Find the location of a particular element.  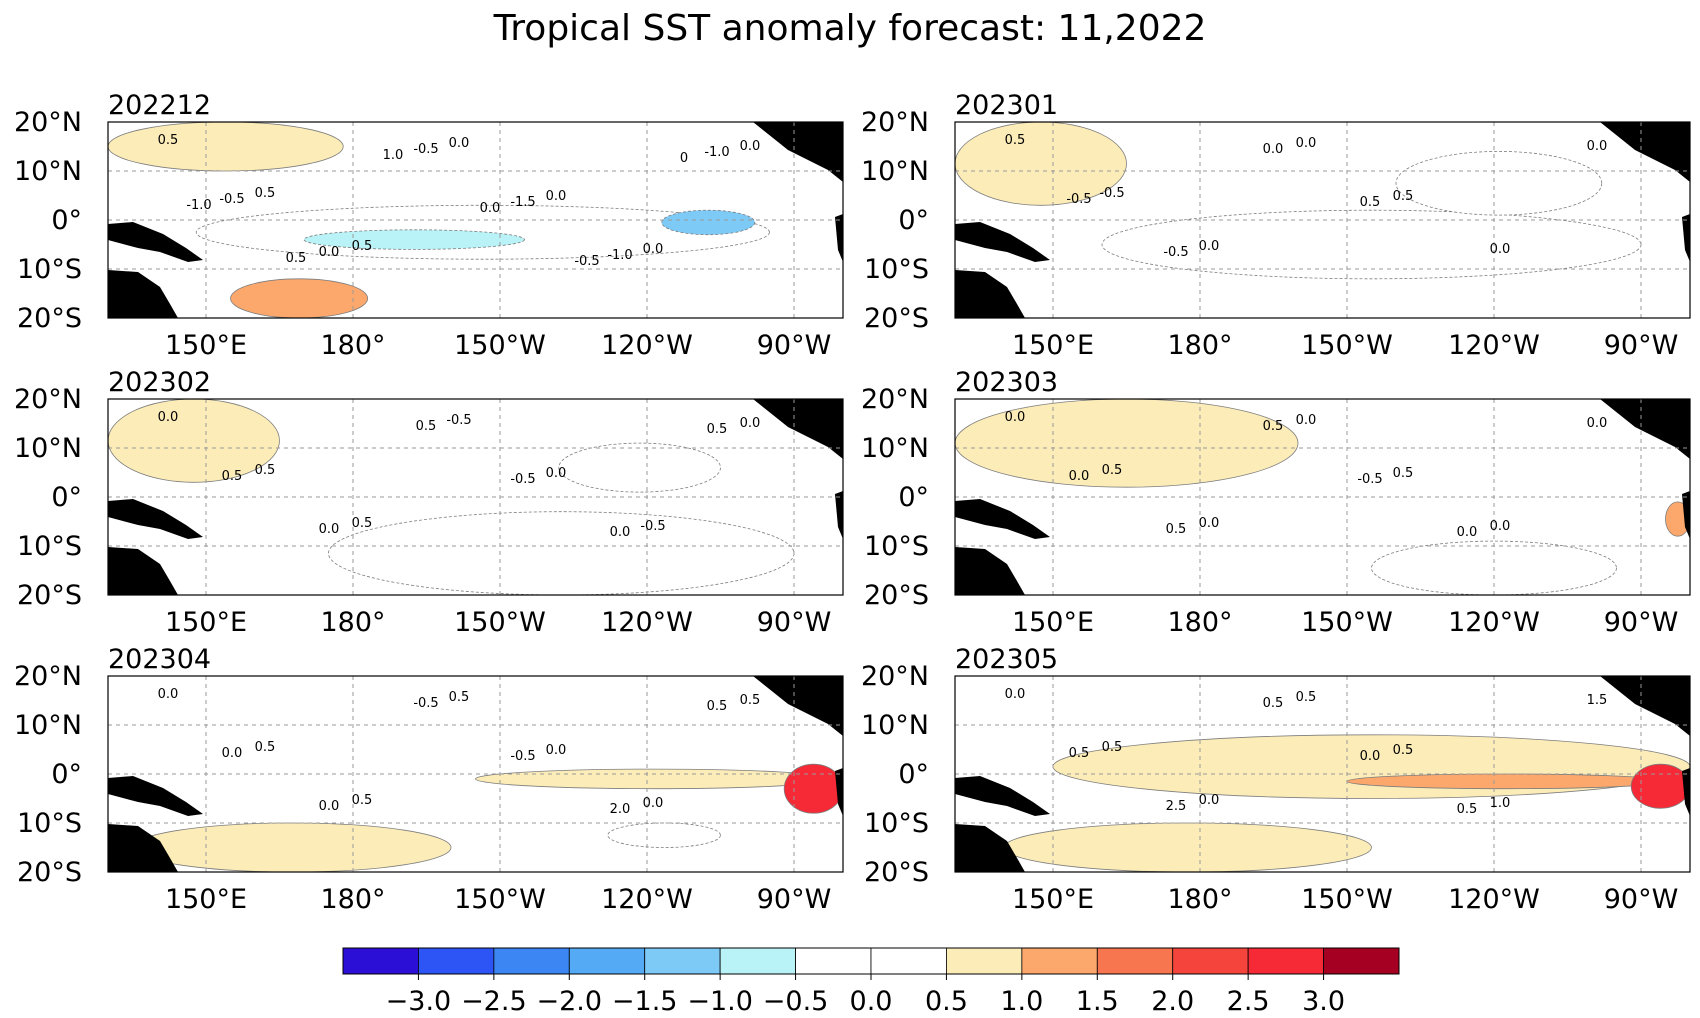

panel-title: 202302 is located at coordinates (159, 382).